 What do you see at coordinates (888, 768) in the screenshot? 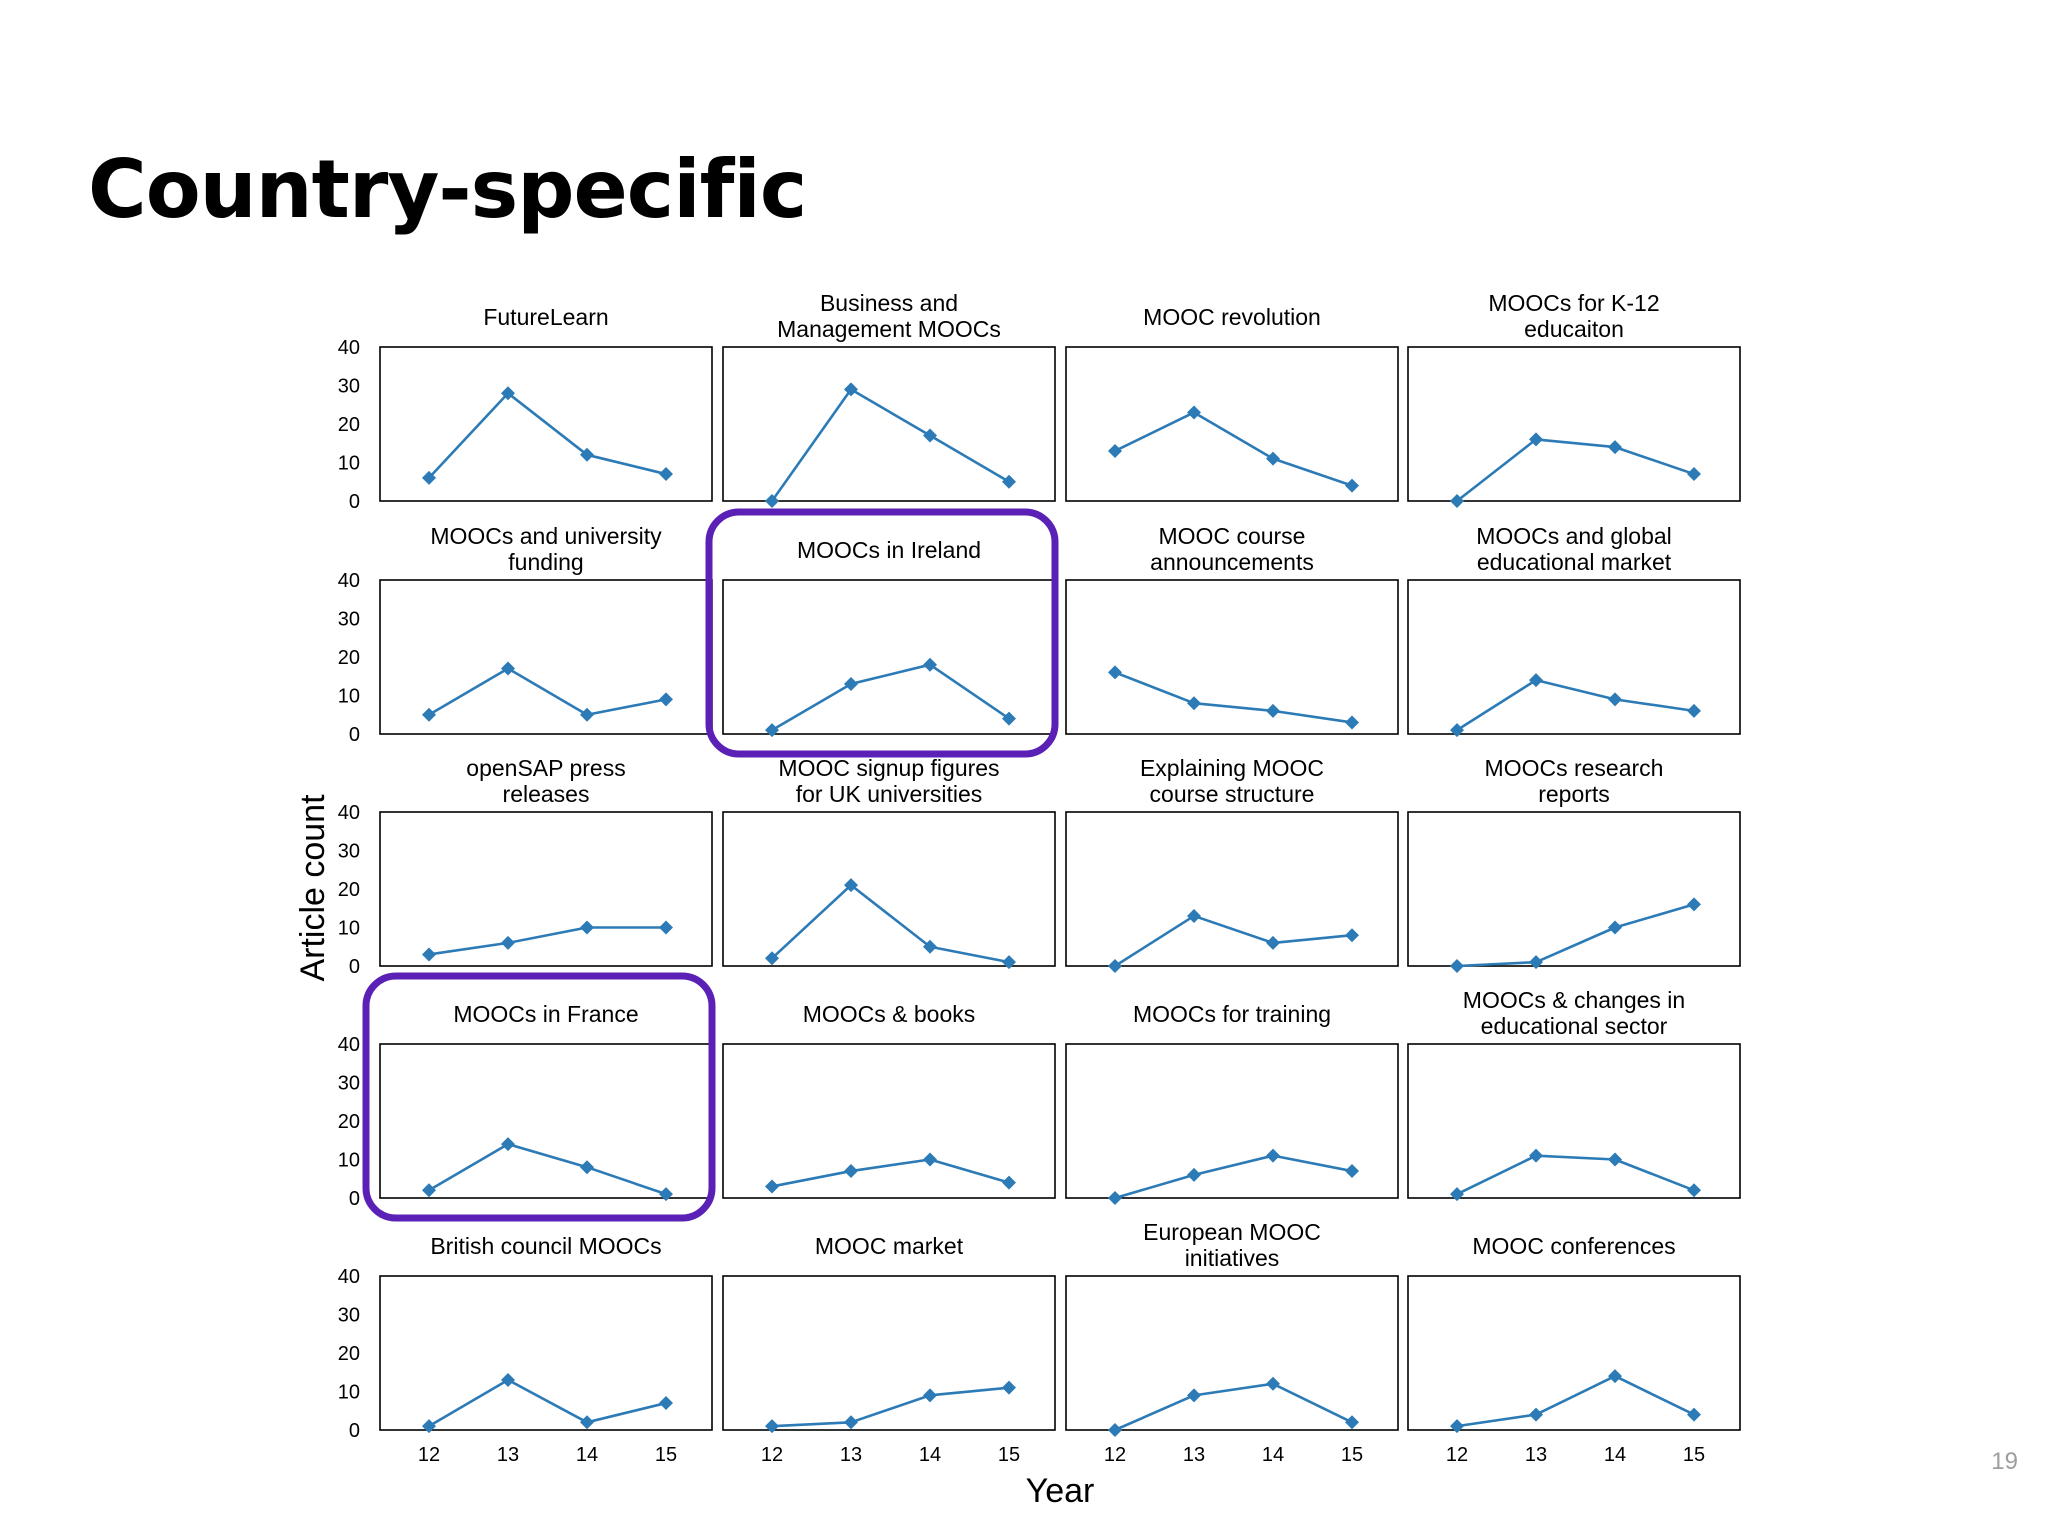
I see `panel-title: MOOC signup figures` at bounding box center [888, 768].